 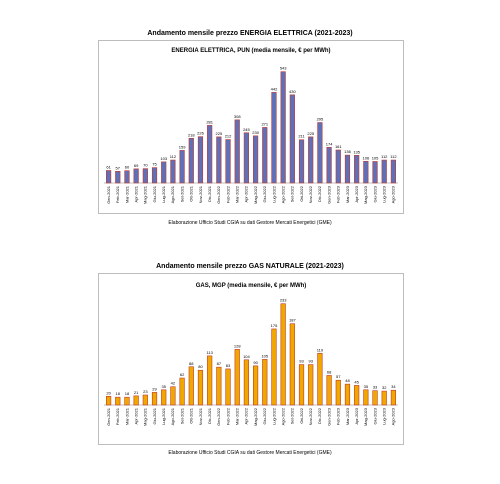 What do you see at coordinates (338, 194) in the screenshot?
I see `chart1-x-tick-label: Feb-2023` at bounding box center [338, 194].